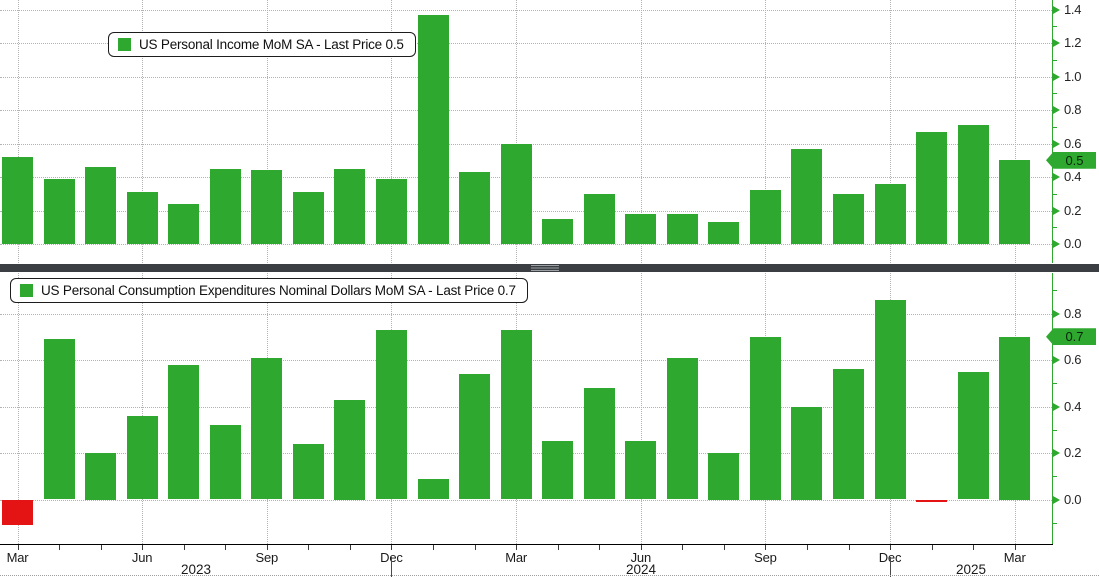 This screenshot has width=1099, height=577. I want to click on income-bar-feb-2024, so click(474, 208).